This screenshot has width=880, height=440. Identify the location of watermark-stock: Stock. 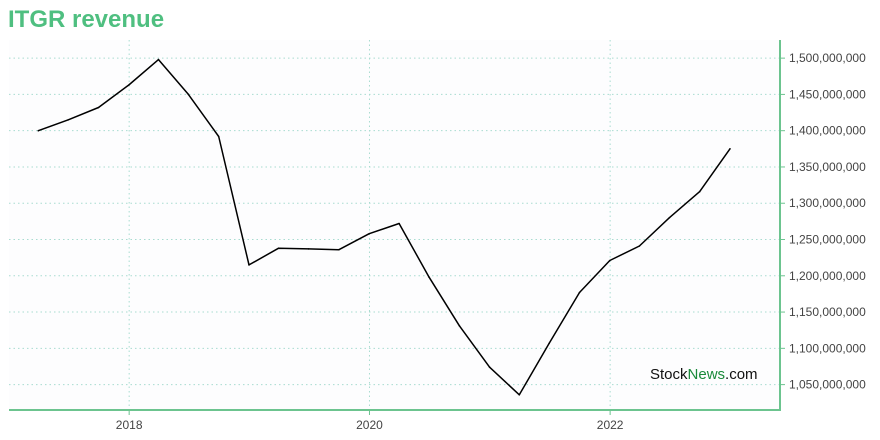
(669, 374).